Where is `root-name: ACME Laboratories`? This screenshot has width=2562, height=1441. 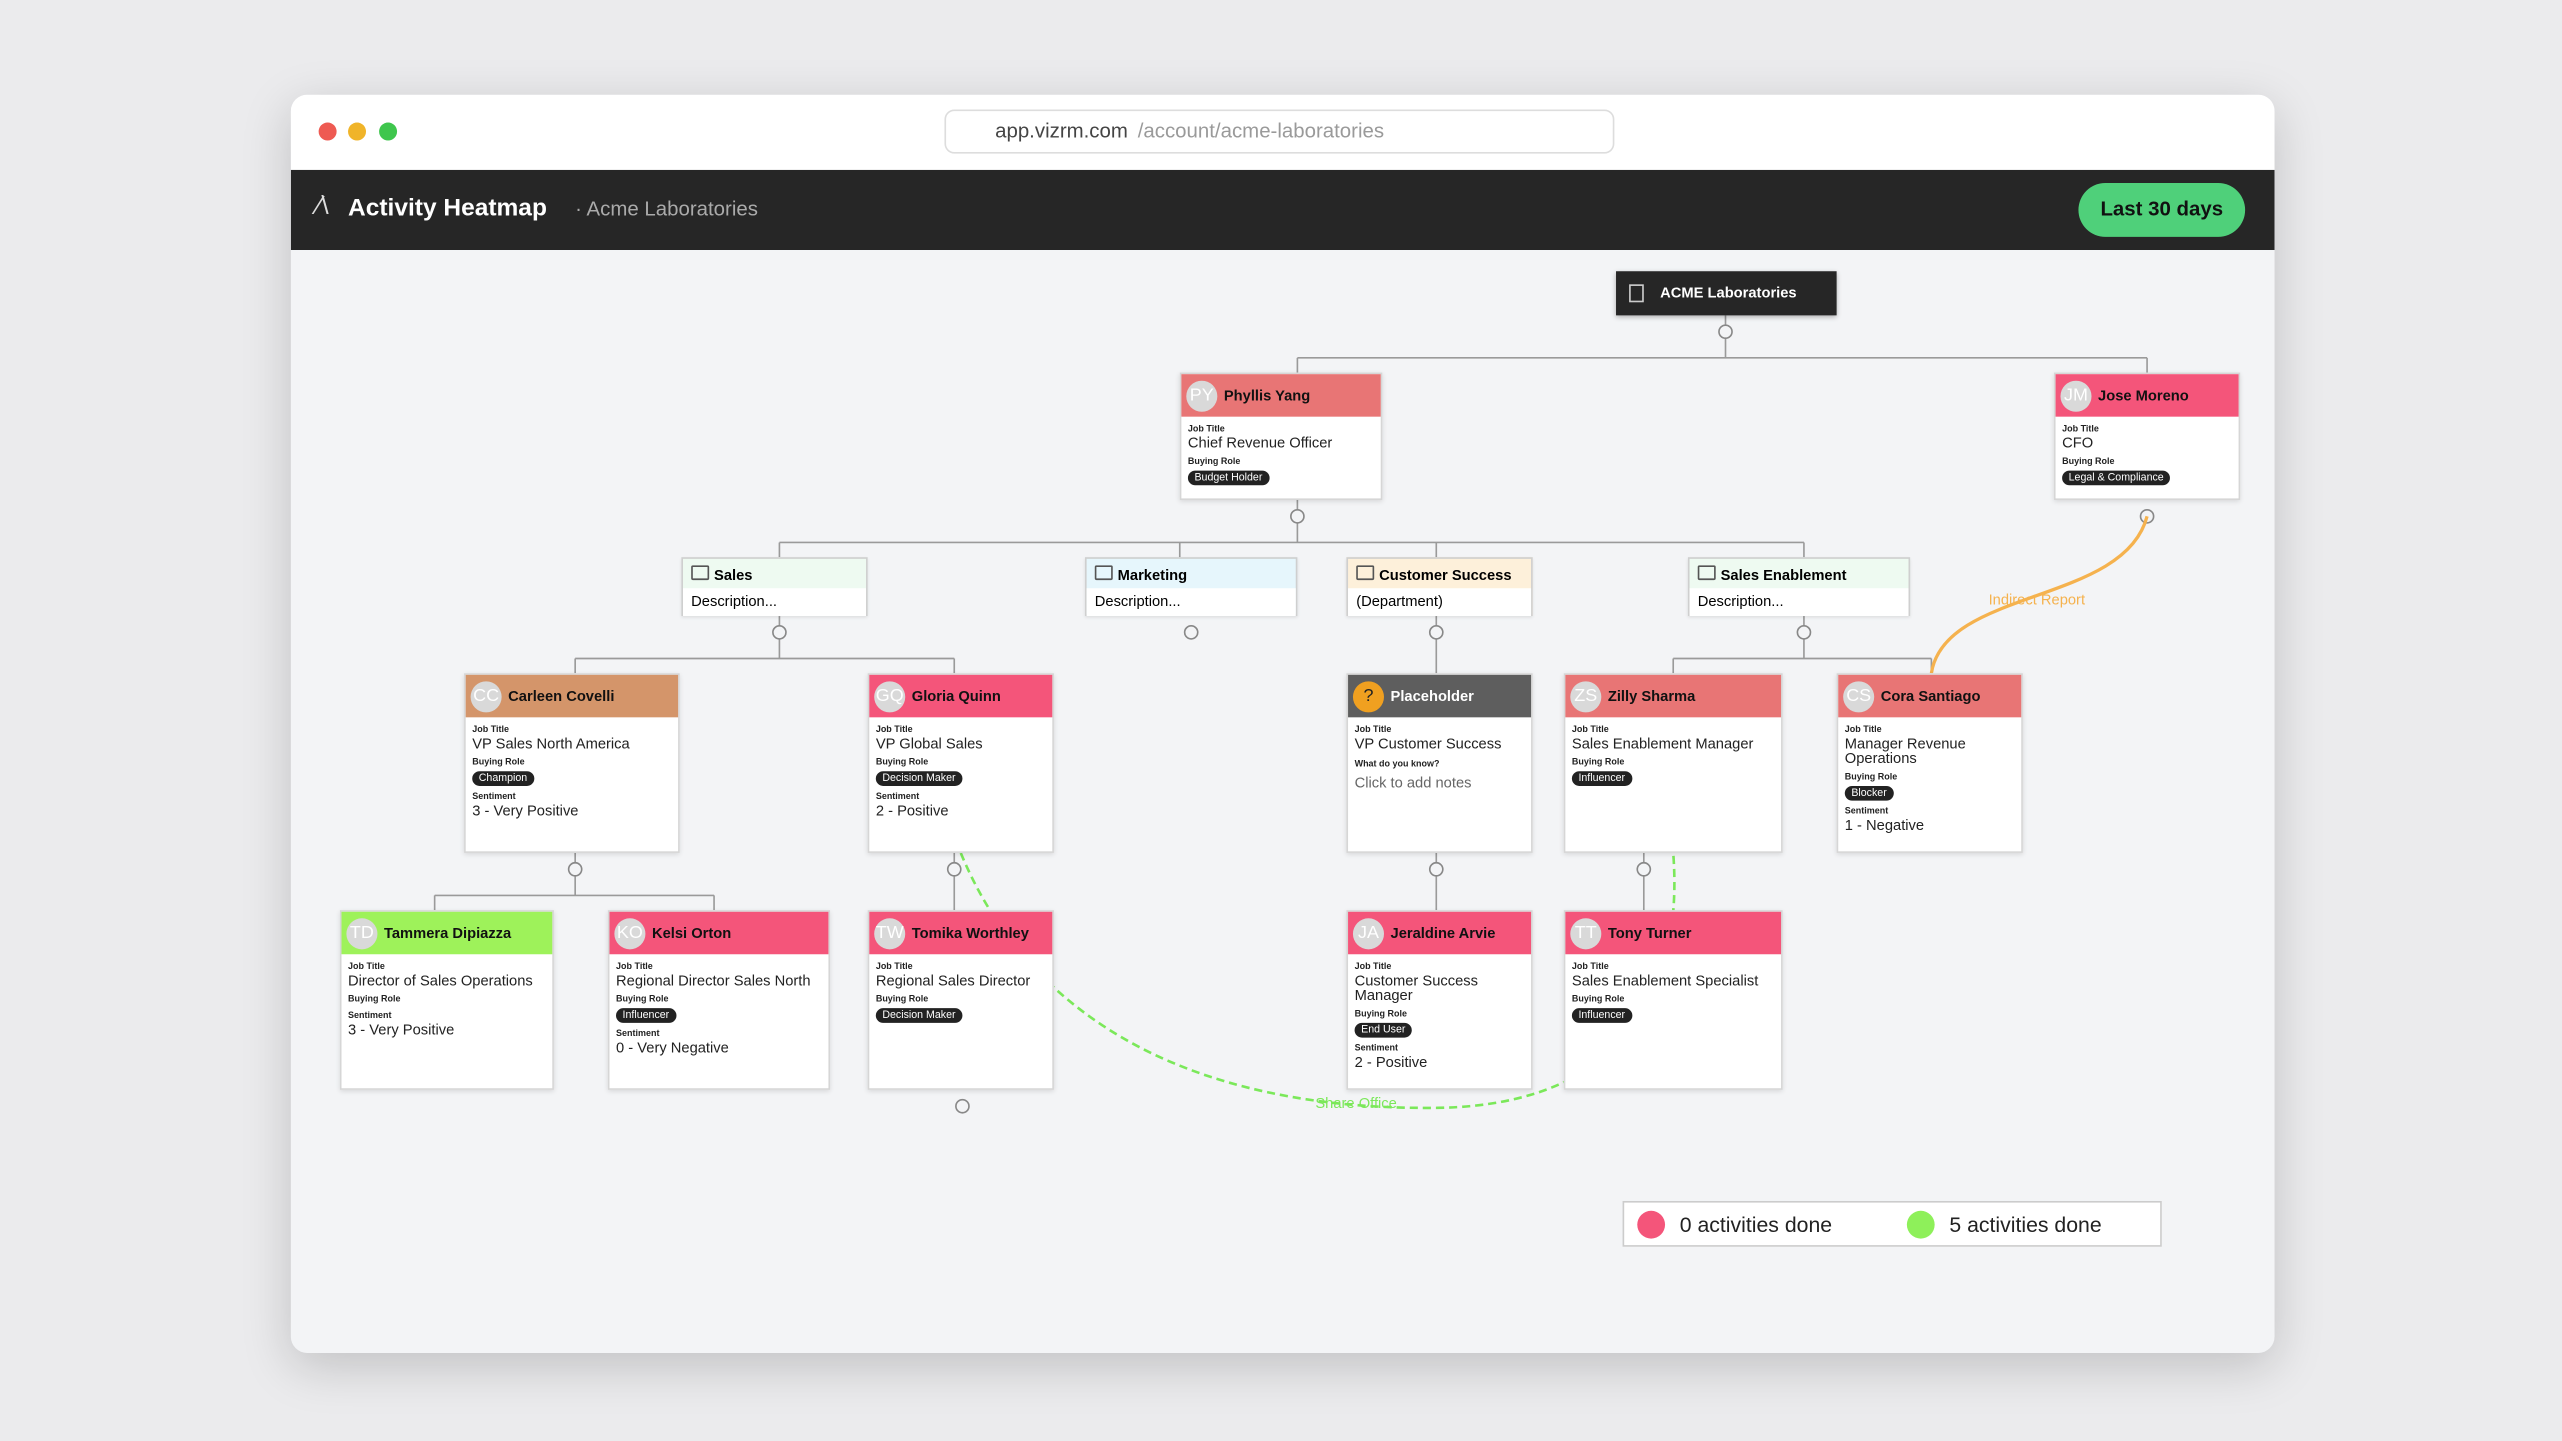
root-name: ACME Laboratories is located at coordinates (1728, 292).